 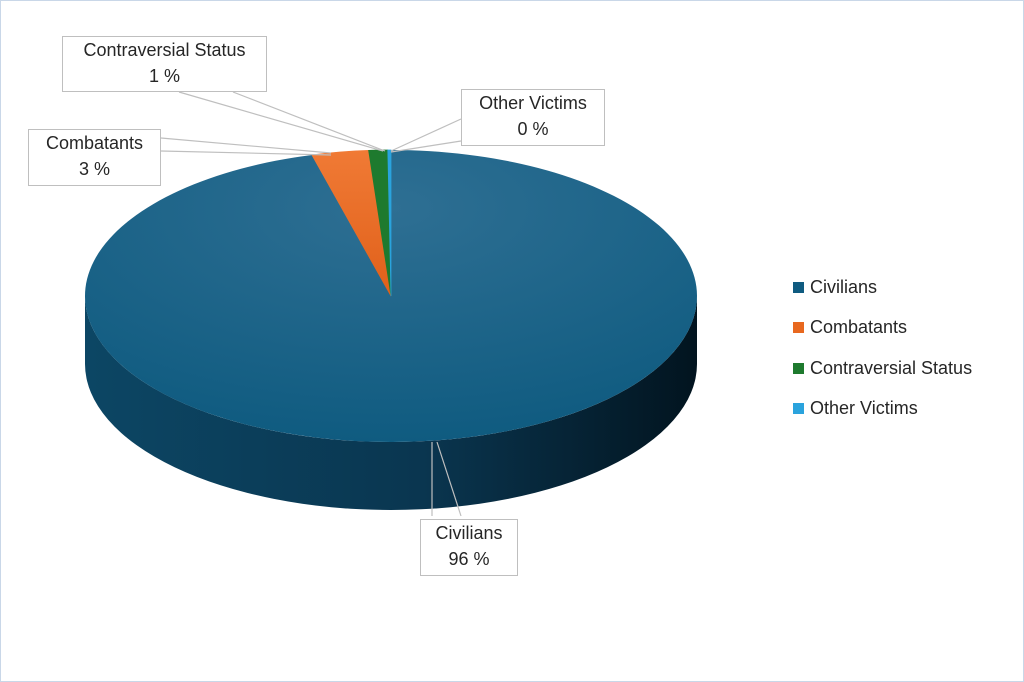 I want to click on data-label-name: Other Victims, so click(x=533, y=103).